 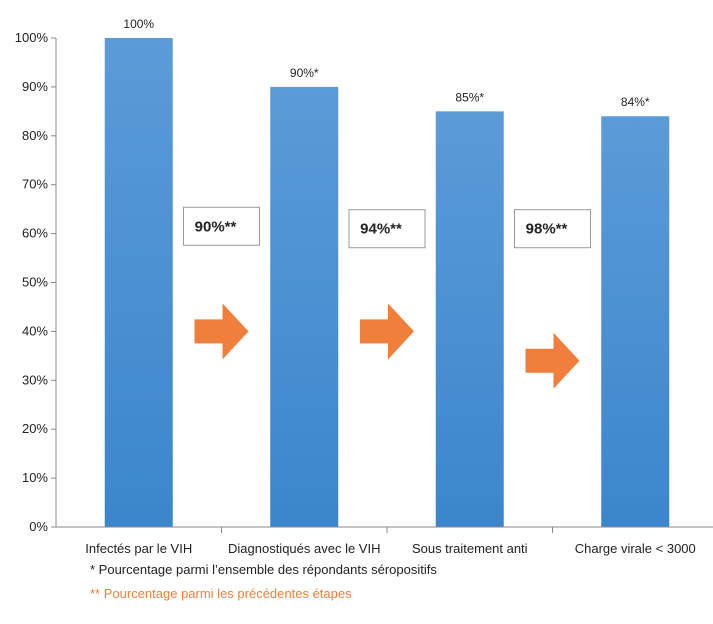 What do you see at coordinates (35, 379) in the screenshot?
I see `y-tick-label: 30%` at bounding box center [35, 379].